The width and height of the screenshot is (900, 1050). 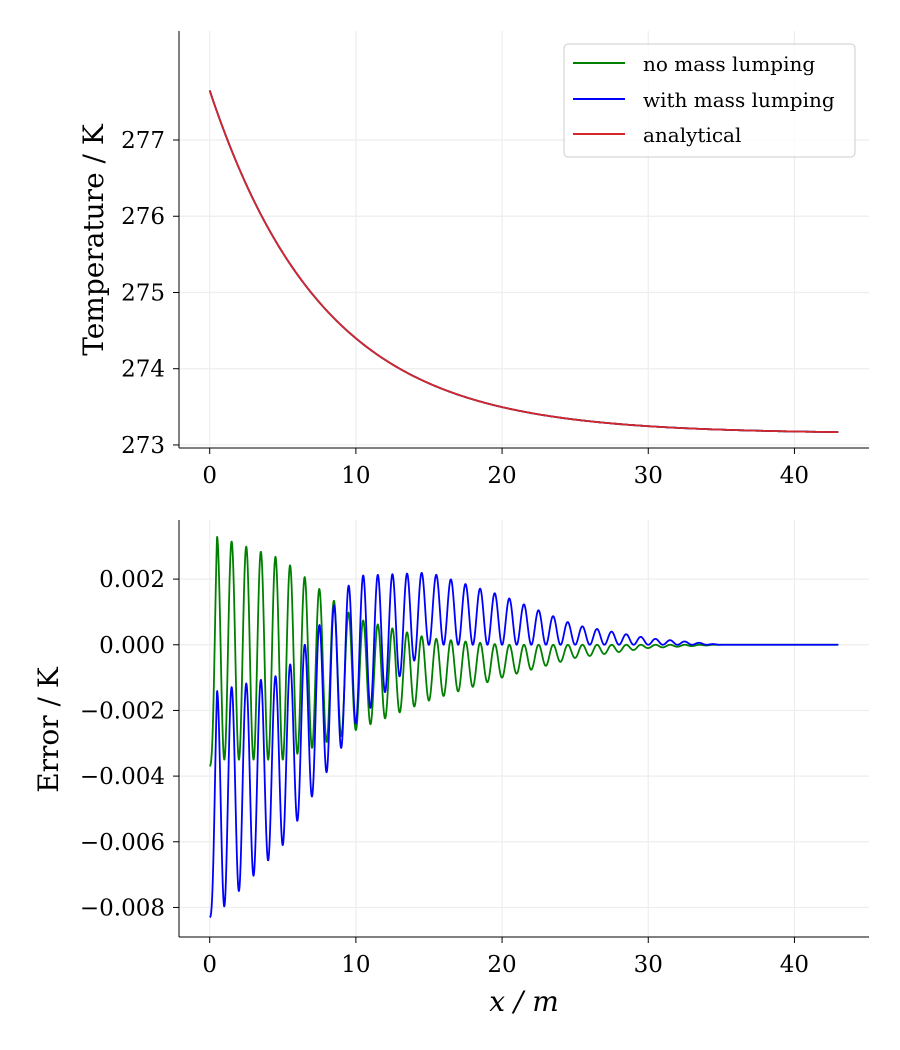 I want to click on error-x-tick-label: 0, so click(x=209, y=965).